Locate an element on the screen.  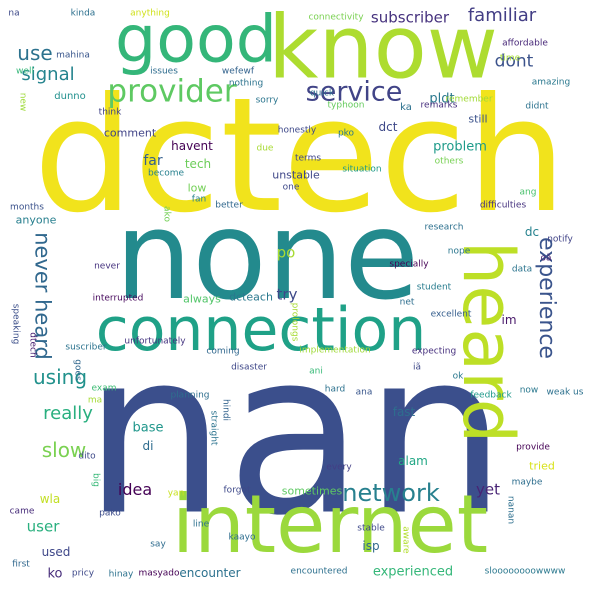
word: ang is located at coordinates (528, 192).